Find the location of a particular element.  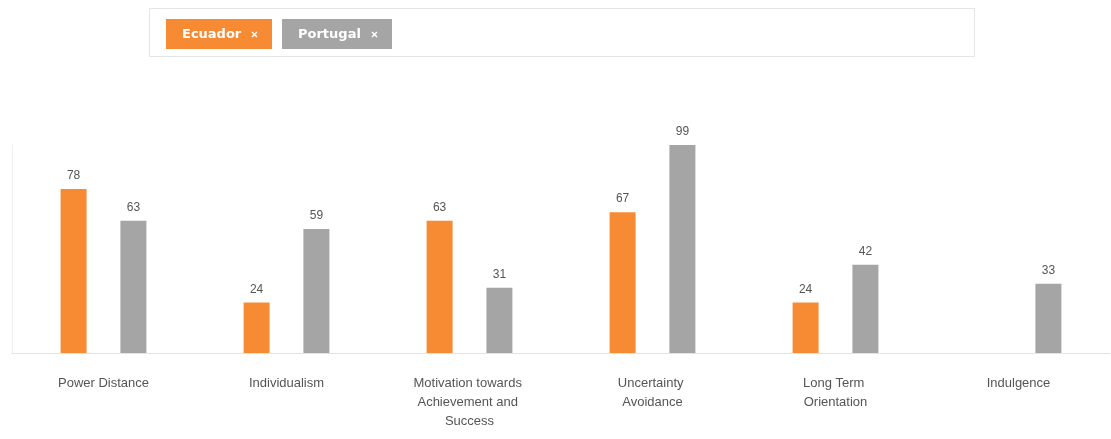

data-label: 67 is located at coordinates (622, 198).